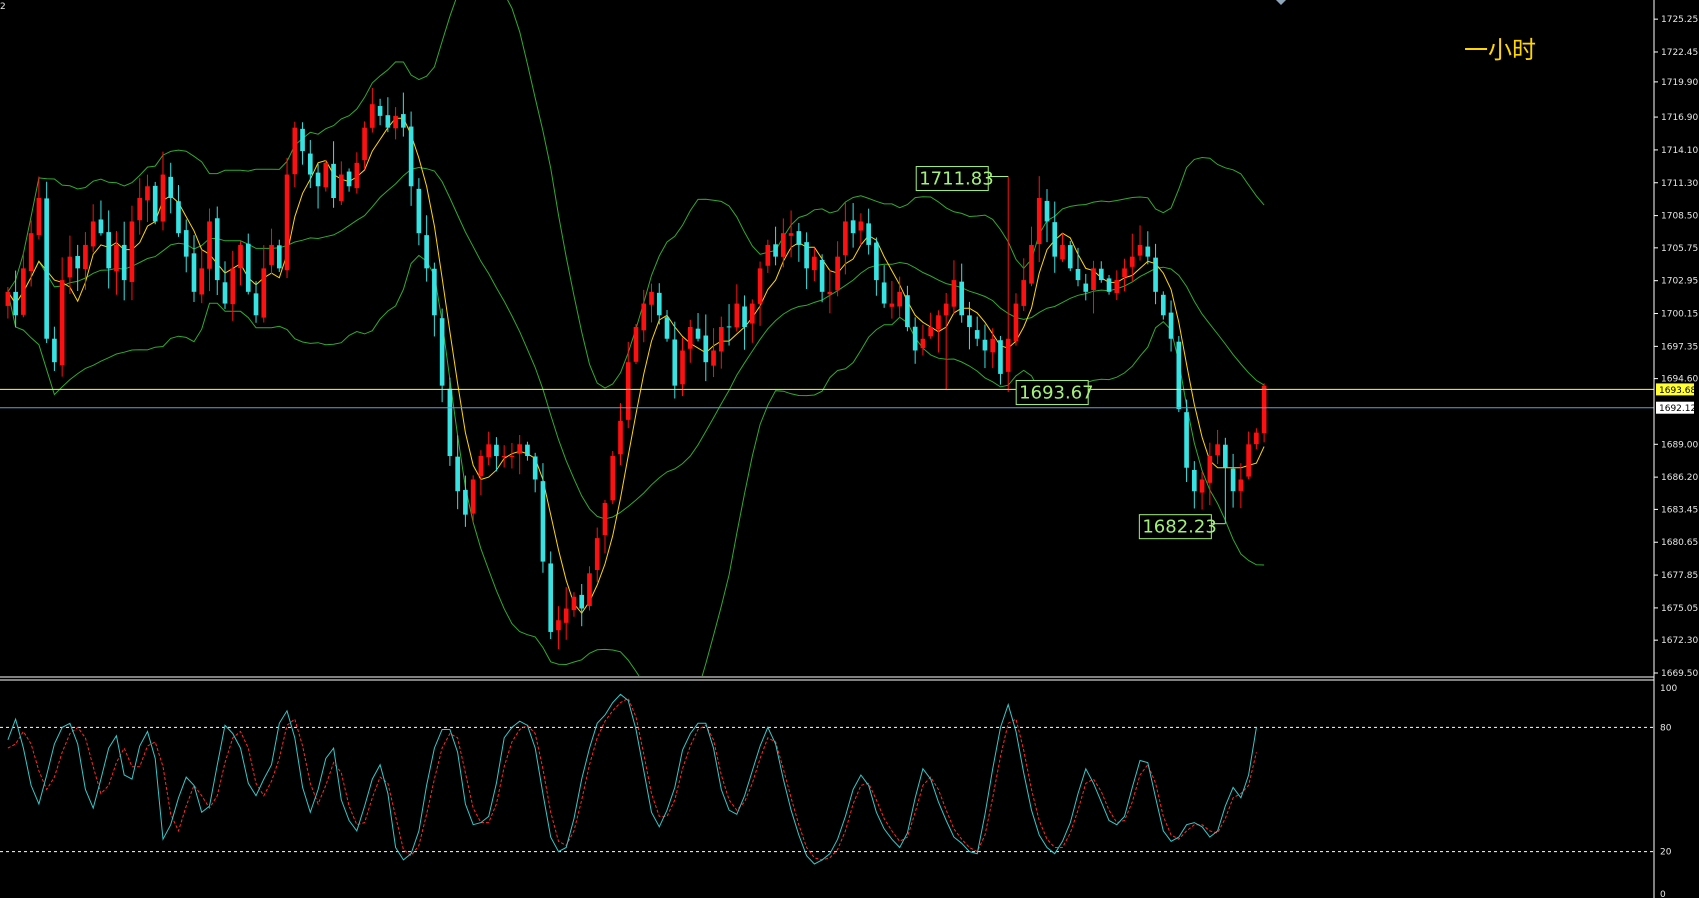 This screenshot has width=1699, height=898. I want to click on annotation-value: 1693.67, so click(1056, 393).